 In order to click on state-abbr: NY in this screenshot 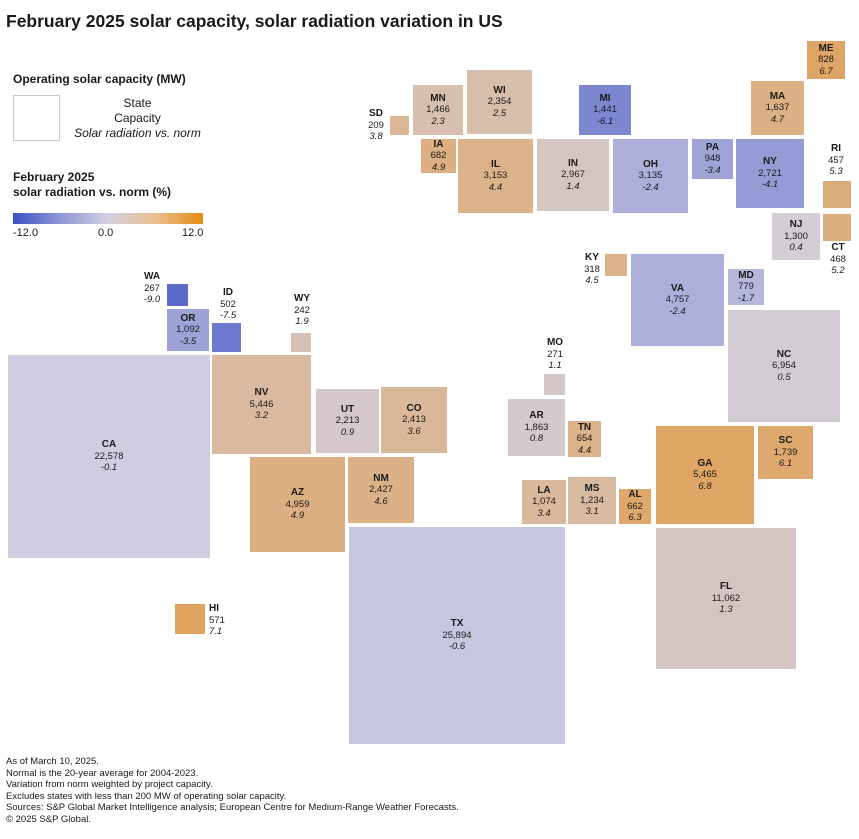, I will do `click(770, 161)`.